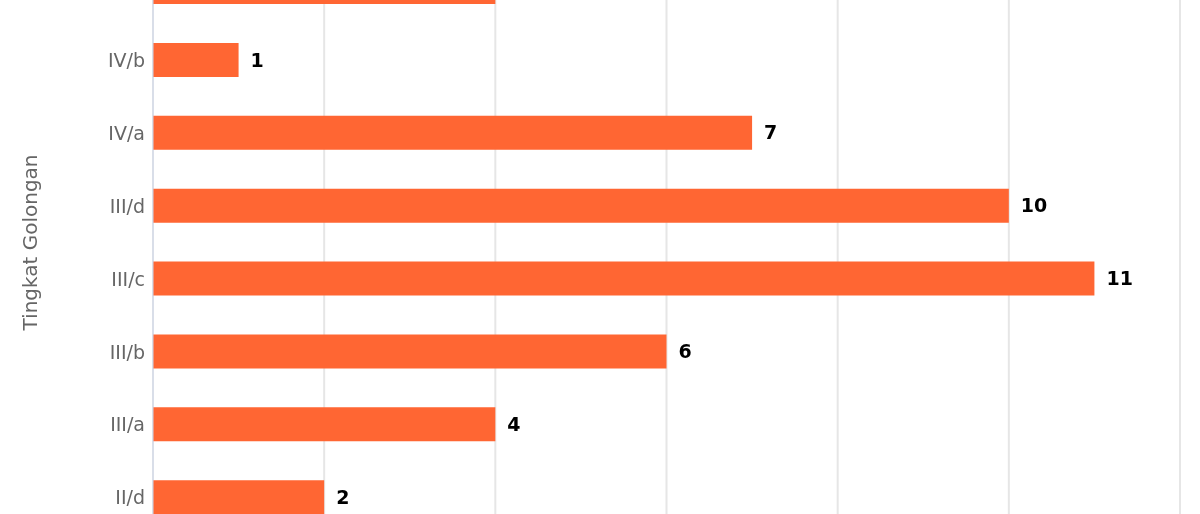 The width and height of the screenshot is (1200, 514). What do you see at coordinates (130, 497) in the screenshot?
I see `y-tick-label: II/d` at bounding box center [130, 497].